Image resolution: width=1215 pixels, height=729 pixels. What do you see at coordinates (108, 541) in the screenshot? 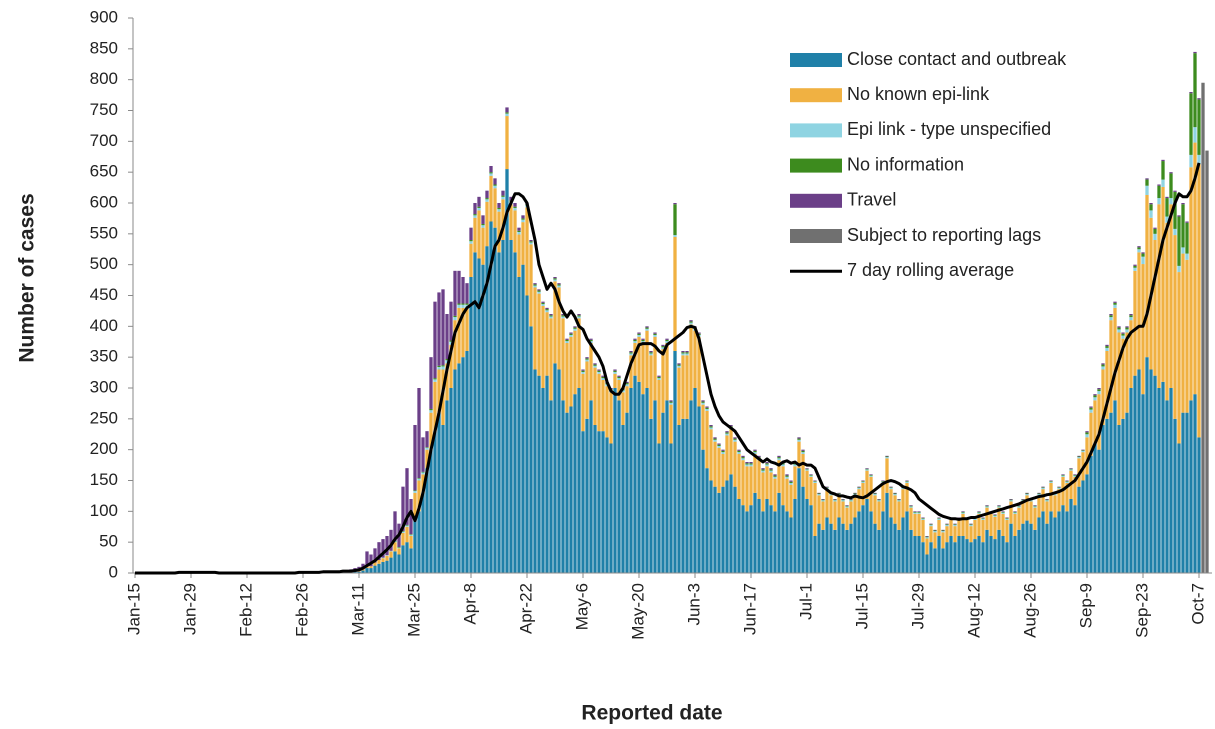
I see `y-tick-label: 50` at bounding box center [108, 541].